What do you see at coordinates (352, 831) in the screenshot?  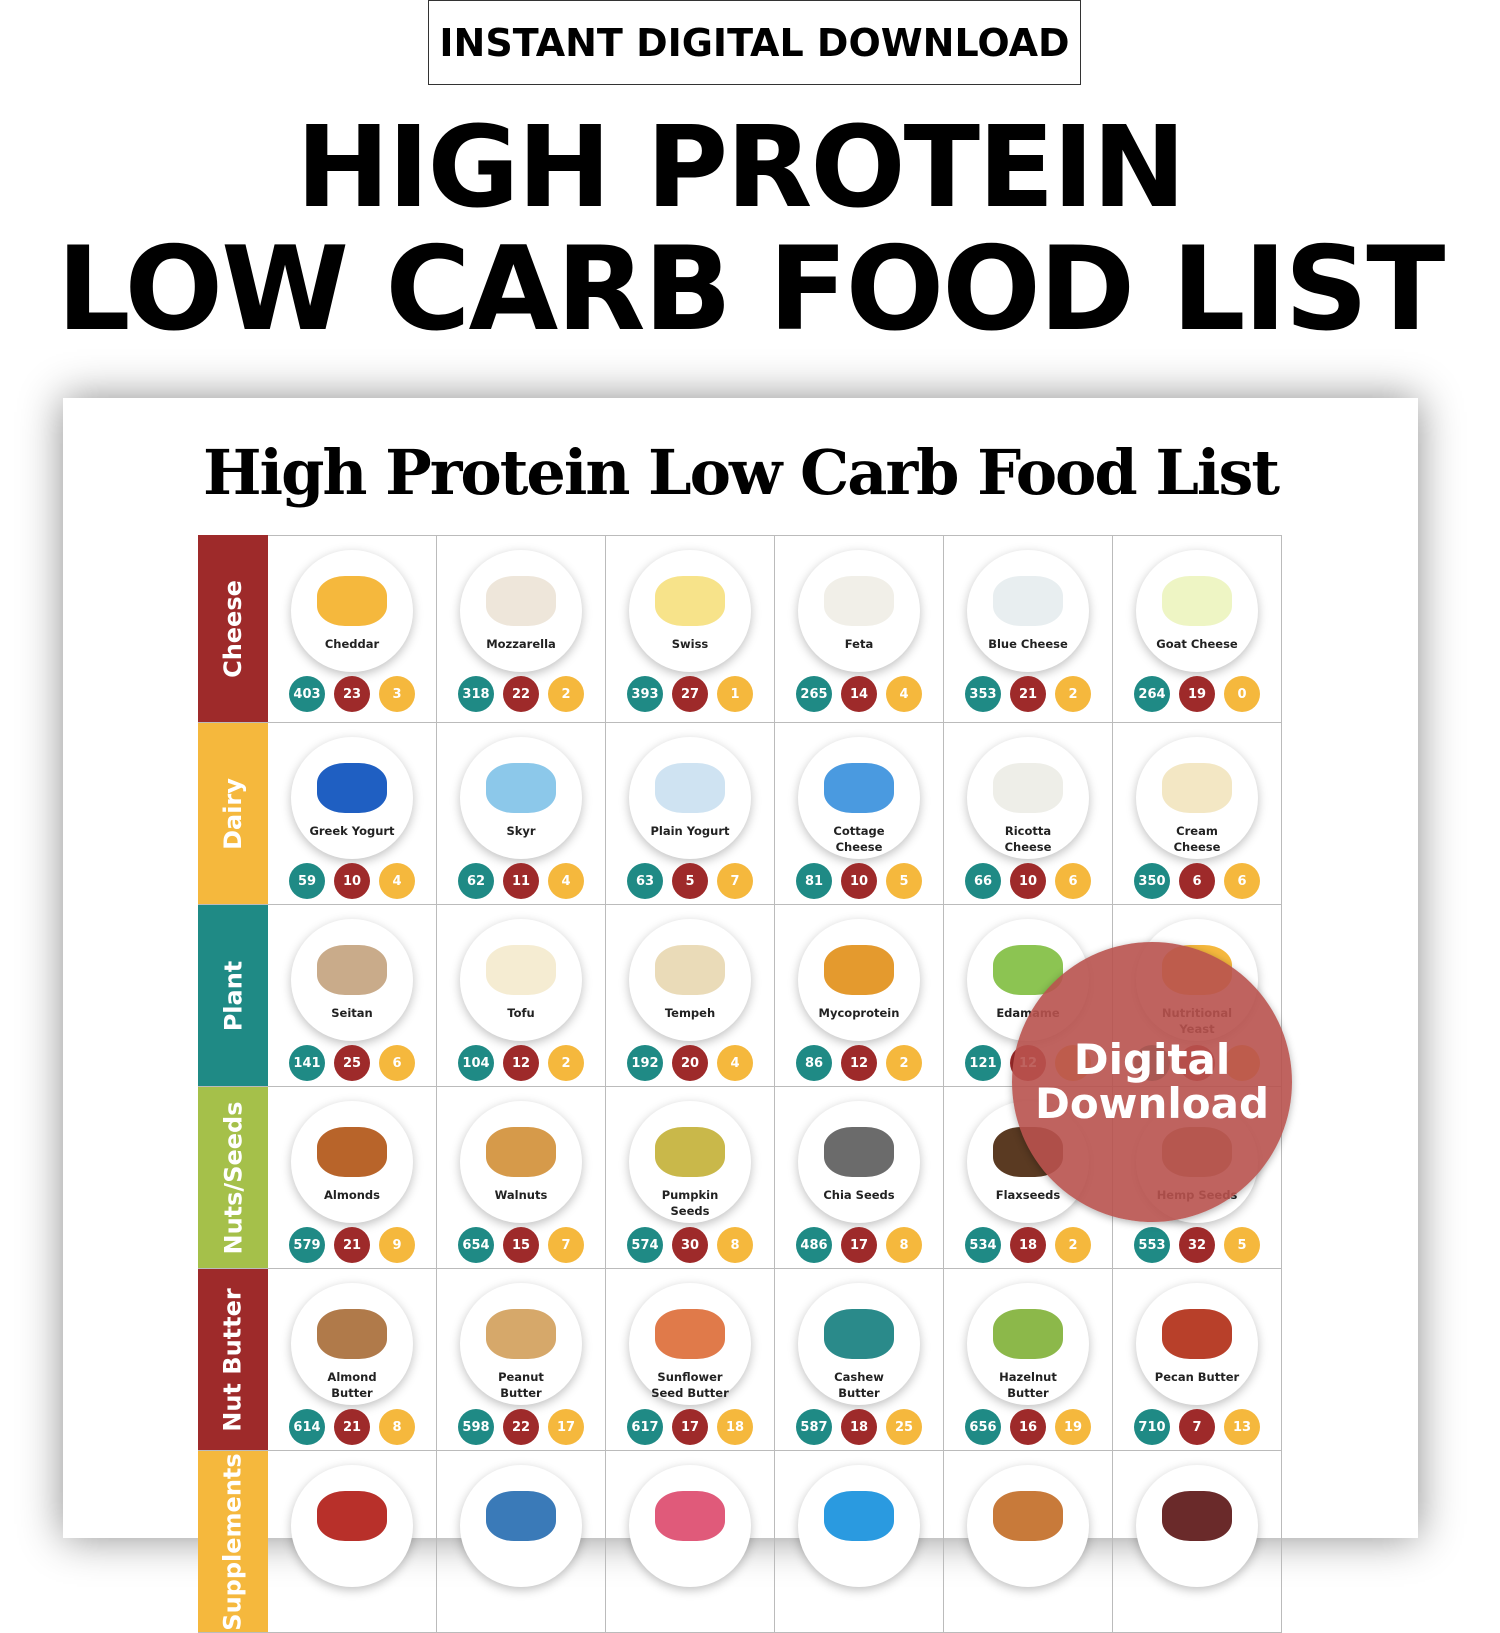 I see `food-name: Greek Yogurt` at bounding box center [352, 831].